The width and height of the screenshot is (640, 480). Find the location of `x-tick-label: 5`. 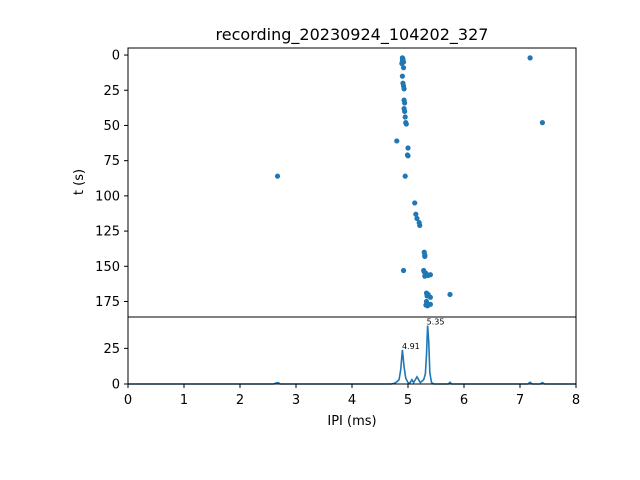

x-tick-label: 5 is located at coordinates (408, 400).